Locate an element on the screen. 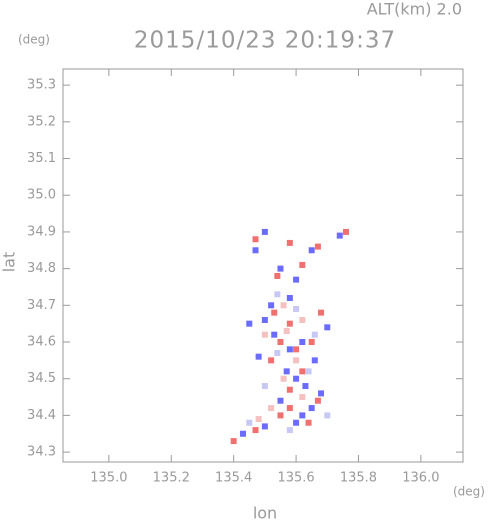  y-tick-label: 34.5 is located at coordinates (41, 378).